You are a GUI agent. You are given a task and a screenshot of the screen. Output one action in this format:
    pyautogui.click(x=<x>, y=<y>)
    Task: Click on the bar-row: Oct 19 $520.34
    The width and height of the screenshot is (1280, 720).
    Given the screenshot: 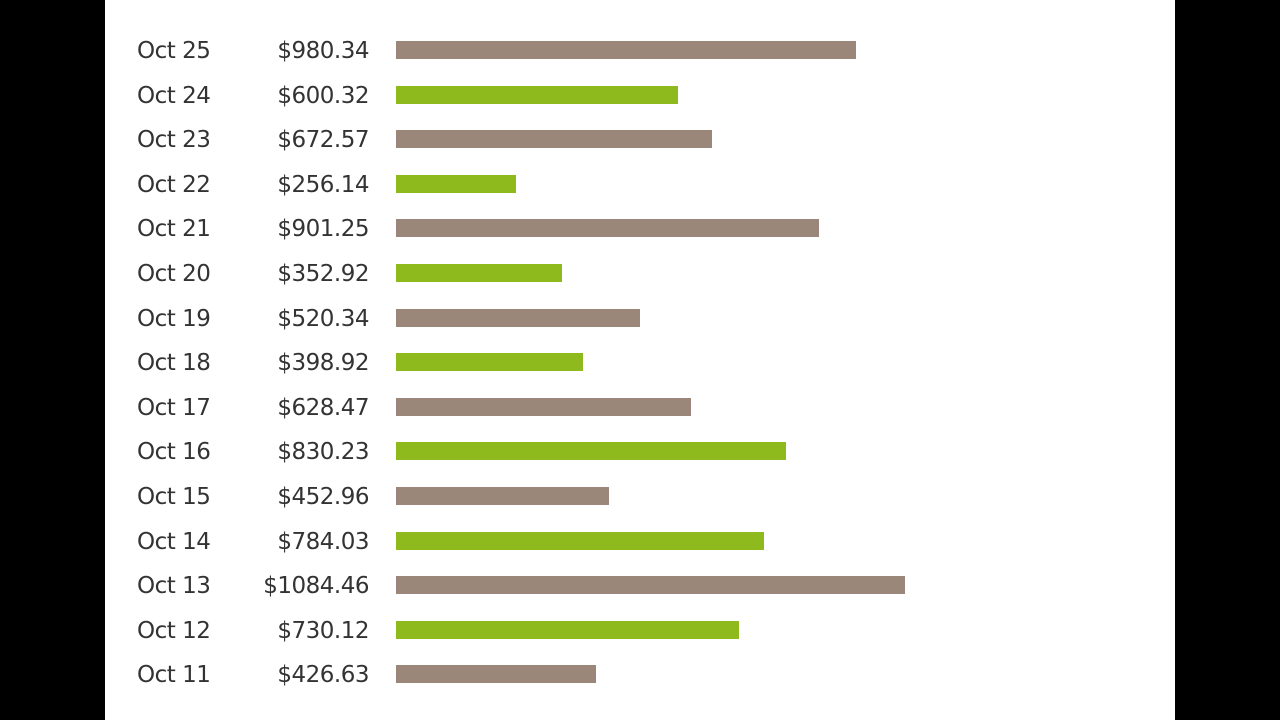 What is the action you would take?
    pyautogui.click(x=640, y=318)
    